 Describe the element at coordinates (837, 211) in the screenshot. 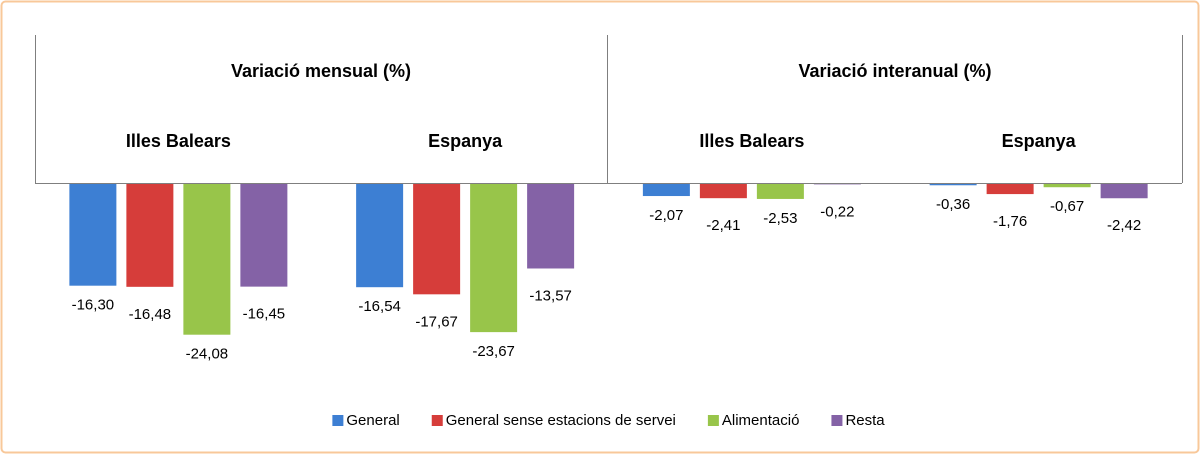

I see `value-label: -0,22` at that location.